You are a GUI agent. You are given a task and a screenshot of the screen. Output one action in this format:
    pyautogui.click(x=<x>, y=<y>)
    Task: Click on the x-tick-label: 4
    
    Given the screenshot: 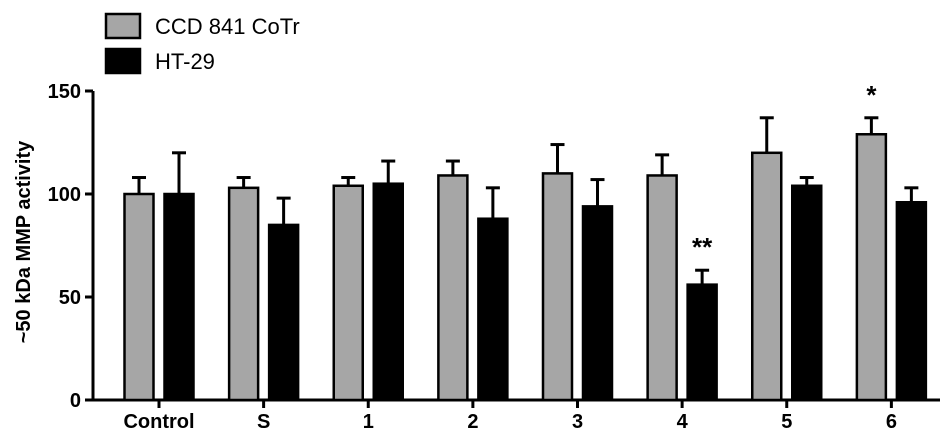 What is the action you would take?
    pyautogui.click(x=683, y=422)
    